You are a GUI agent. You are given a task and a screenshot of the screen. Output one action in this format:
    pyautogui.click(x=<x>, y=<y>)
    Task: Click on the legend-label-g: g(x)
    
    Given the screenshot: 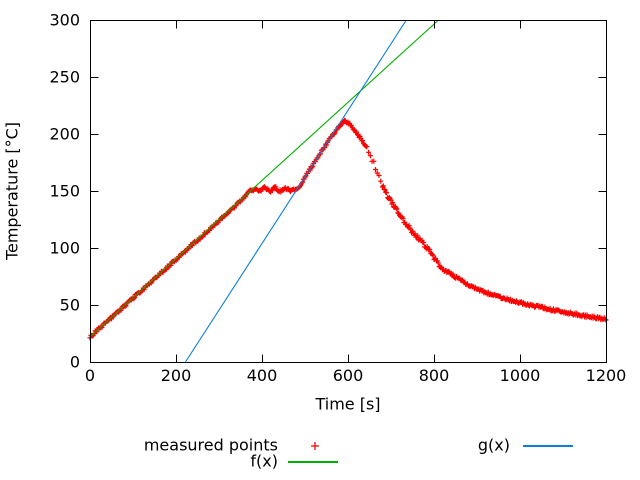 What is the action you would take?
    pyautogui.click(x=493, y=445)
    